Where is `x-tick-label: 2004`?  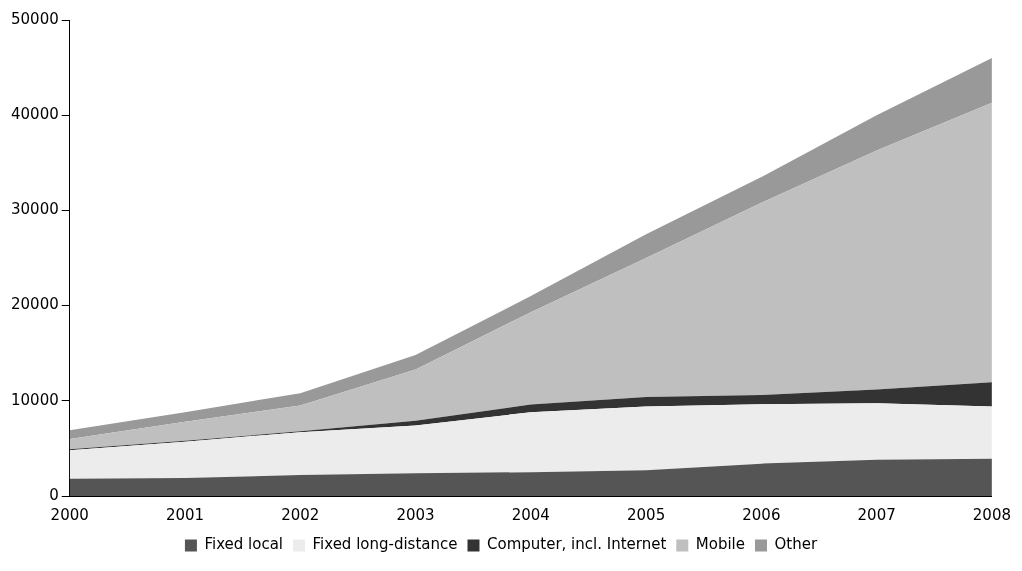
x-tick-label: 2004 is located at coordinates (530, 514).